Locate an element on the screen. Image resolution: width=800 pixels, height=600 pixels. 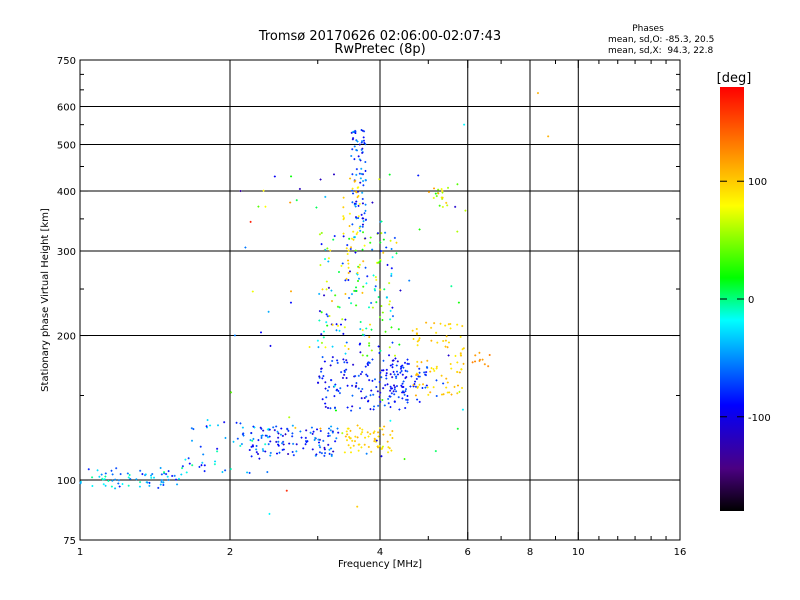
chart-title: Tromsø 20170626 02:06:00-02:07:43 is located at coordinates (379, 36).